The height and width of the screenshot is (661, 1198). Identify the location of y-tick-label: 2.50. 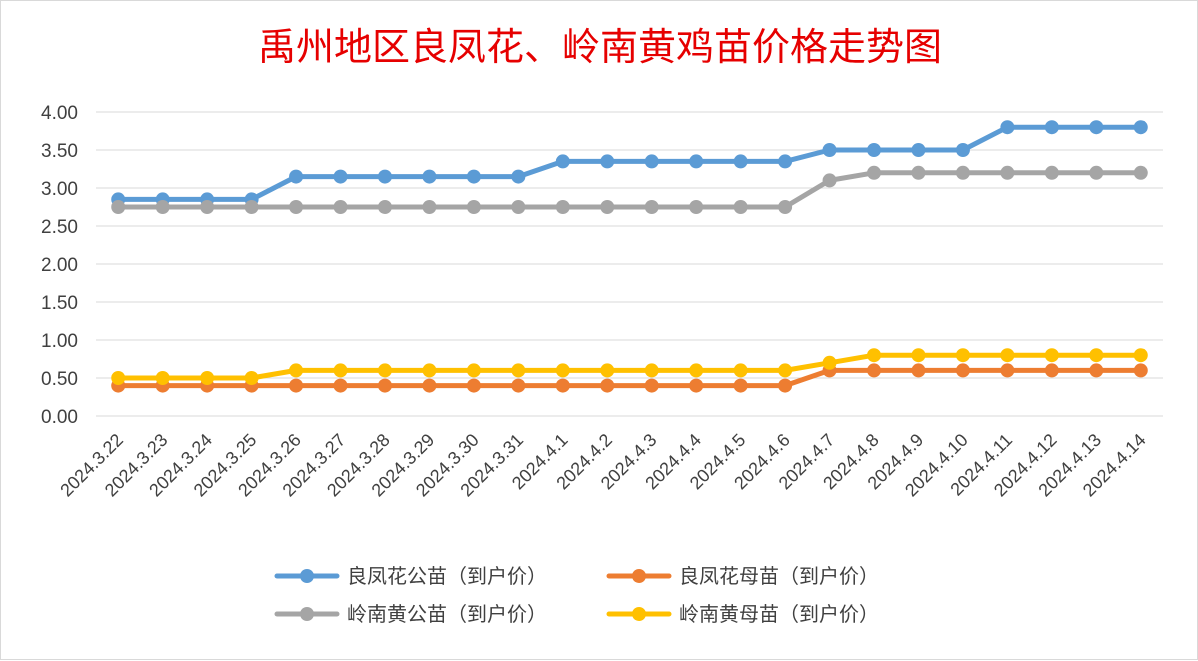
(59, 227).